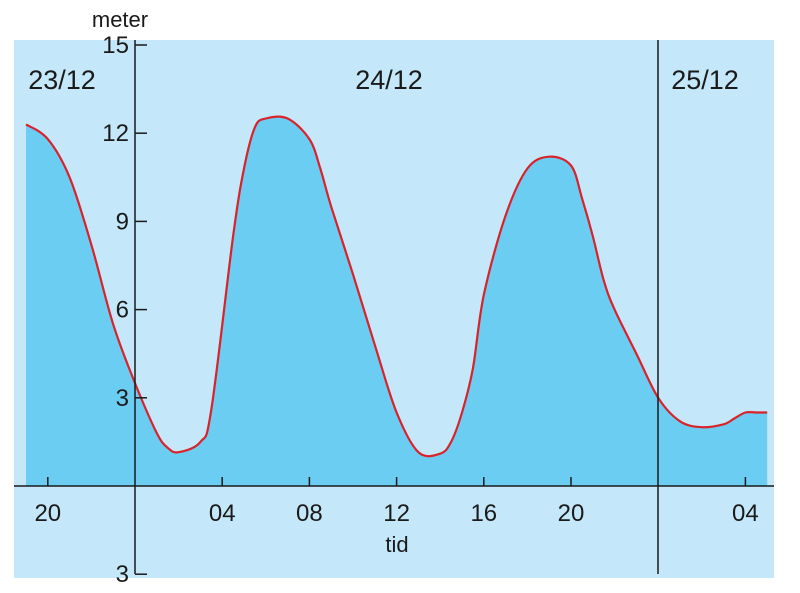  Describe the element at coordinates (122, 398) in the screenshot. I see `y-tick-label-3: 3` at that location.